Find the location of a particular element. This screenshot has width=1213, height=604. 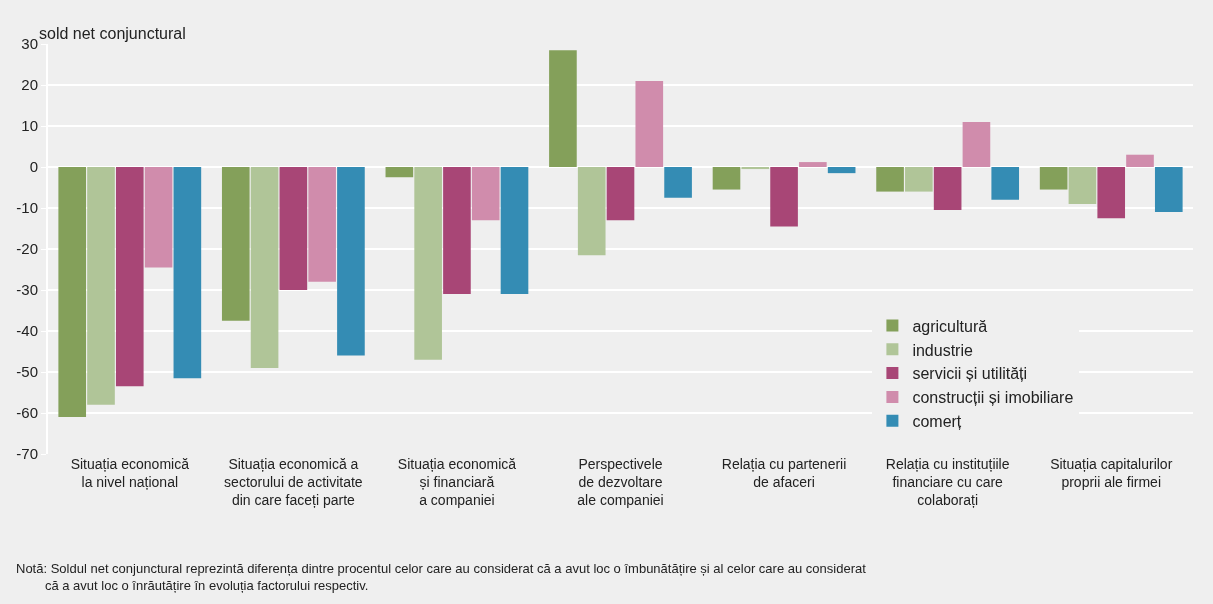

x-tick-label: Perspectivele de dezvoltare ale companiei is located at coordinates (620, 482).